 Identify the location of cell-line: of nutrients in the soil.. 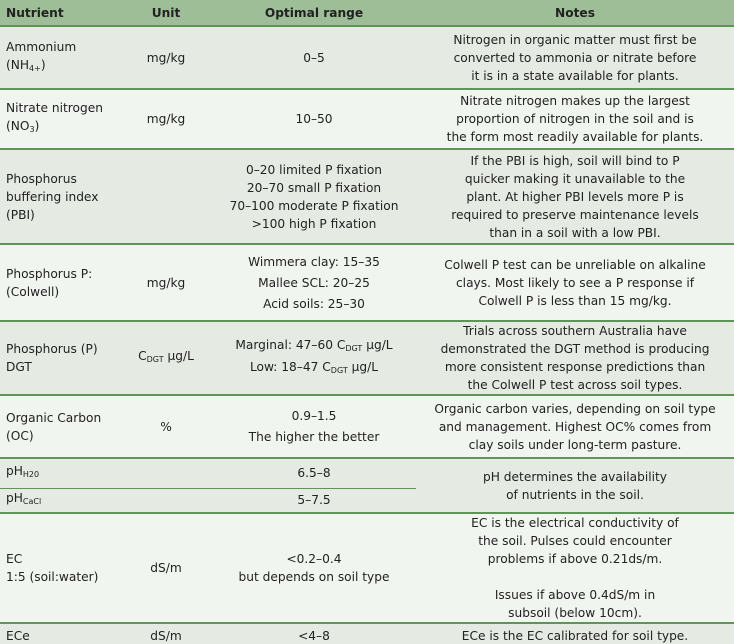
(575, 494).